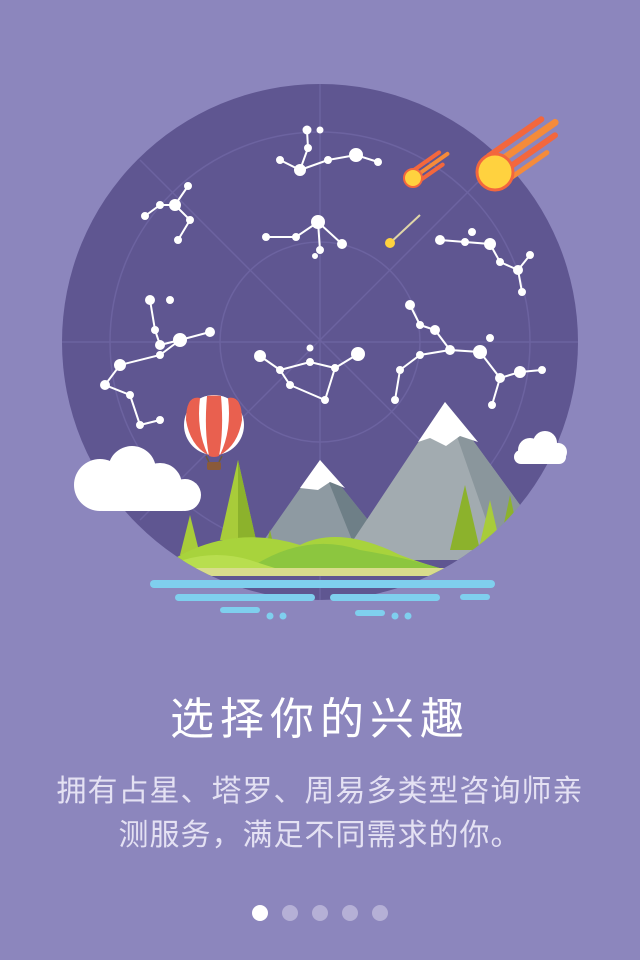 This screenshot has height=960, width=640. What do you see at coordinates (320, 814) in the screenshot?
I see `page-description: 拥有占星、塔罗、周易多类型咨询师亲 测服务，满足不同需求的你。` at bounding box center [320, 814].